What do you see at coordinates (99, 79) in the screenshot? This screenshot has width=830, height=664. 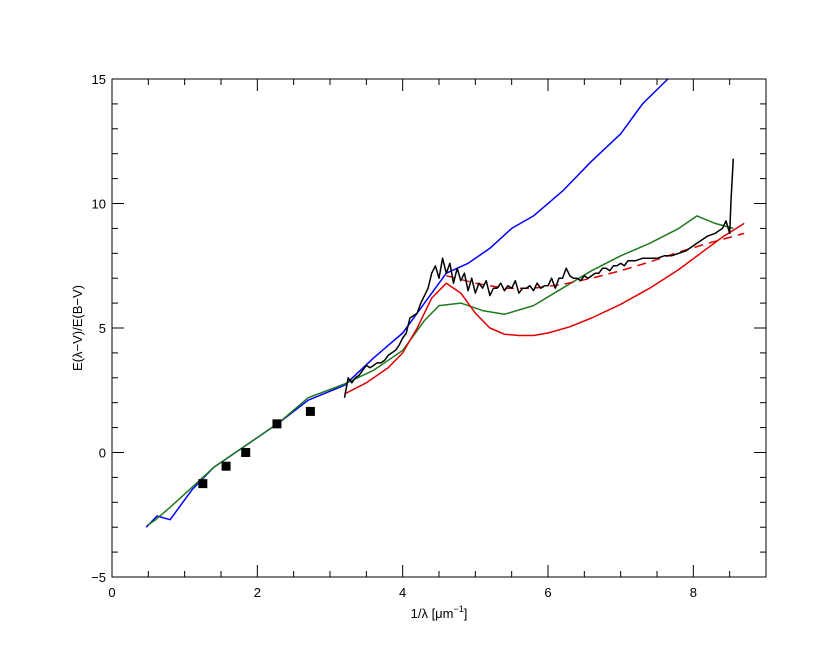 I see `y-tick-label: 15` at bounding box center [99, 79].